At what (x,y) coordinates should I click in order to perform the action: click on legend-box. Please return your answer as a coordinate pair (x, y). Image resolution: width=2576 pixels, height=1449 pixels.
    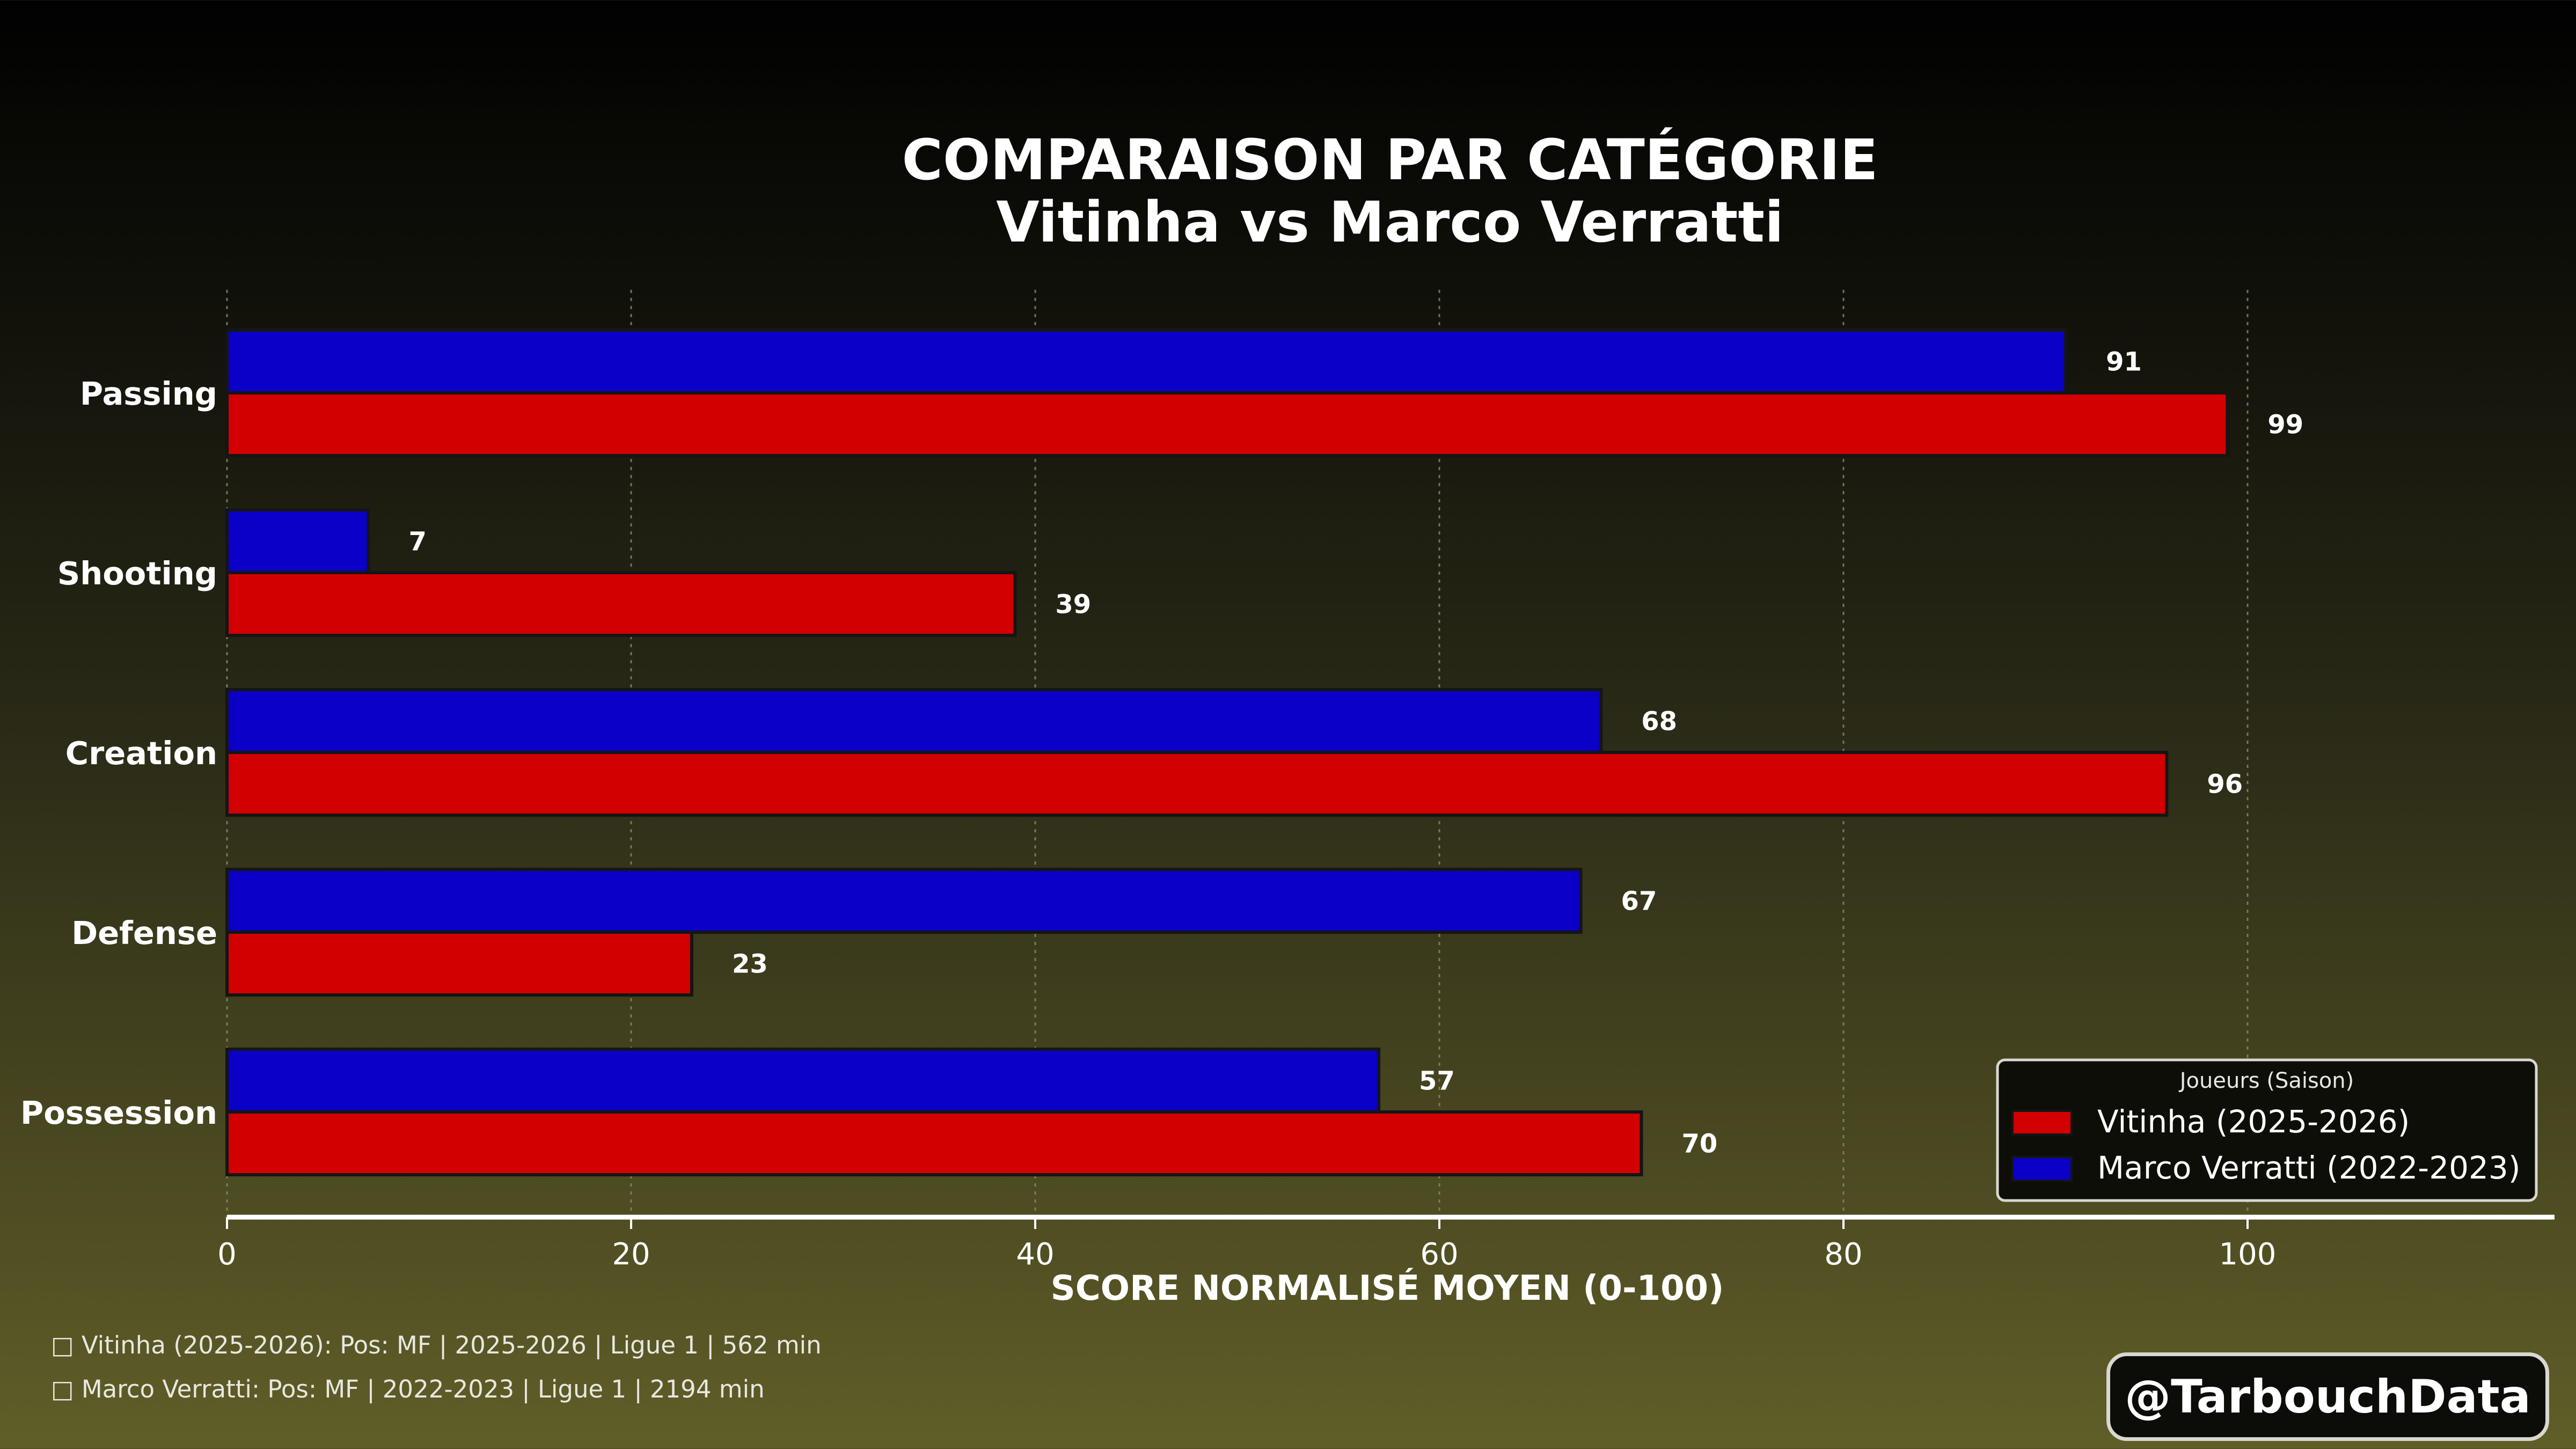
    Looking at the image, I should click on (2267, 1130).